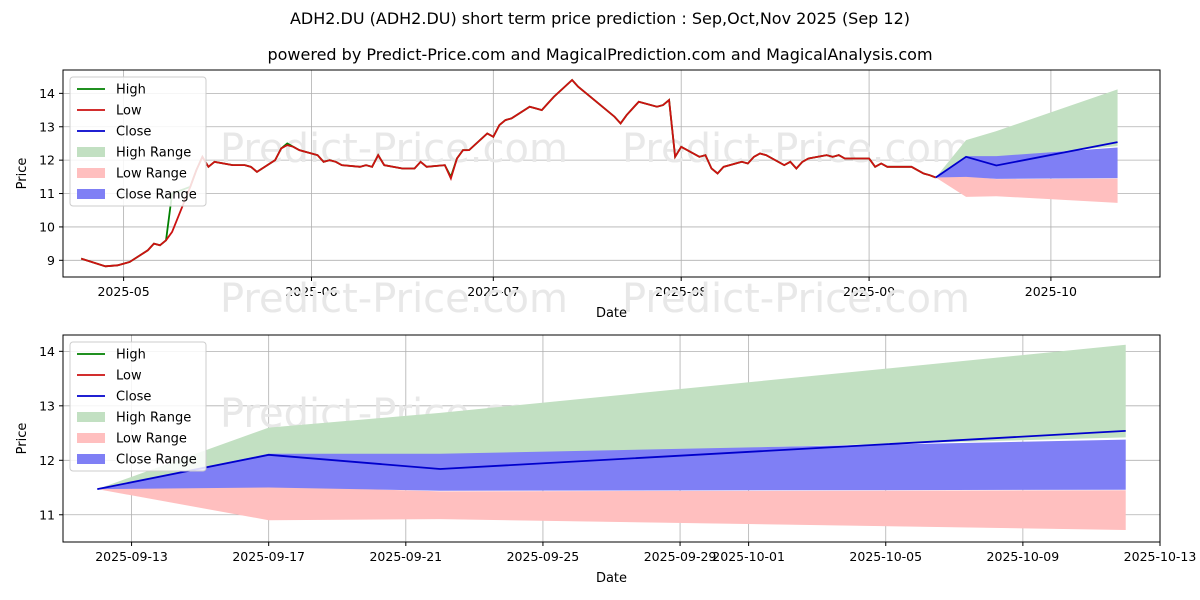 The width and height of the screenshot is (1200, 600). Describe the element at coordinates (311, 291) in the screenshot. I see `x-tick-label: 2025-06` at that location.